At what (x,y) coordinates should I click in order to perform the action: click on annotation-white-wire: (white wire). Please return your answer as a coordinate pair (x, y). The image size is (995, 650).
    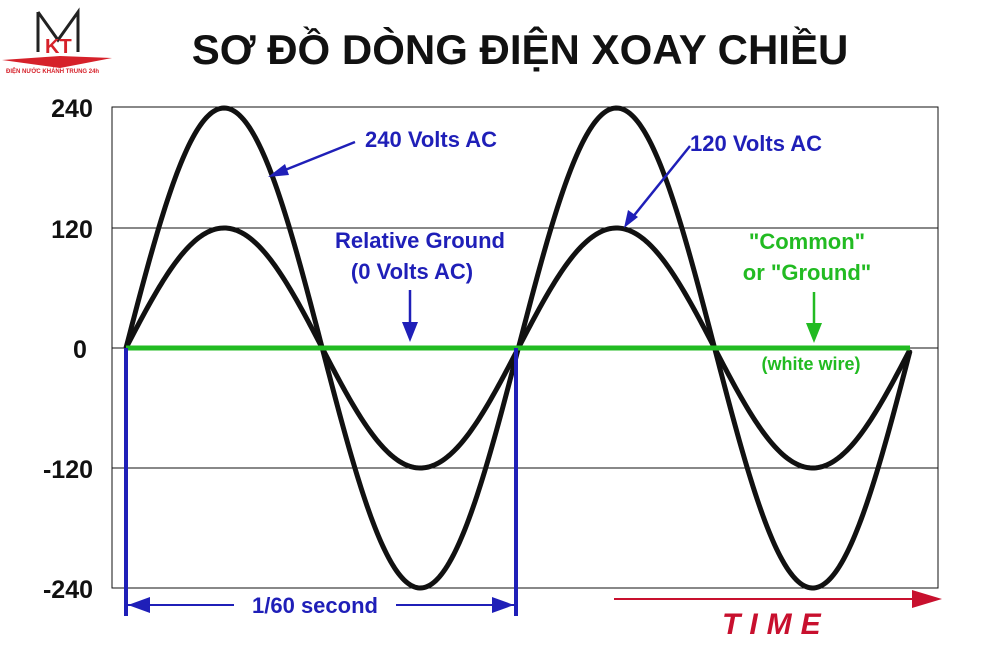
    Looking at the image, I should click on (810, 364).